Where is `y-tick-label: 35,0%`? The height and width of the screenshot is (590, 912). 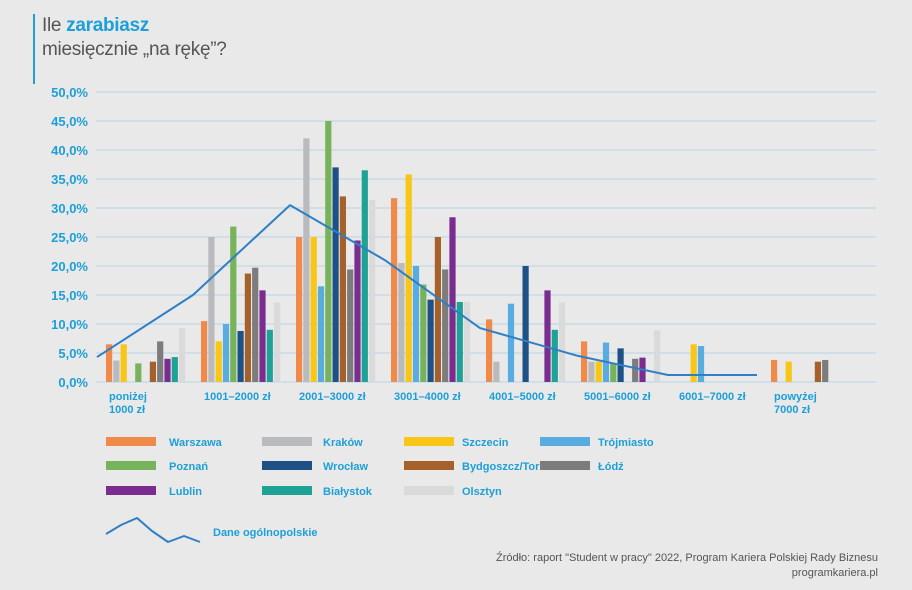
y-tick-label: 35,0% is located at coordinates (69, 179).